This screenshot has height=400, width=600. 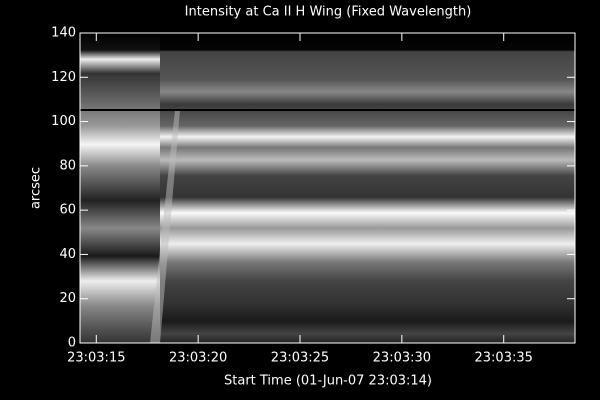 I want to click on y-axis-label: arcsec, so click(x=36, y=188).